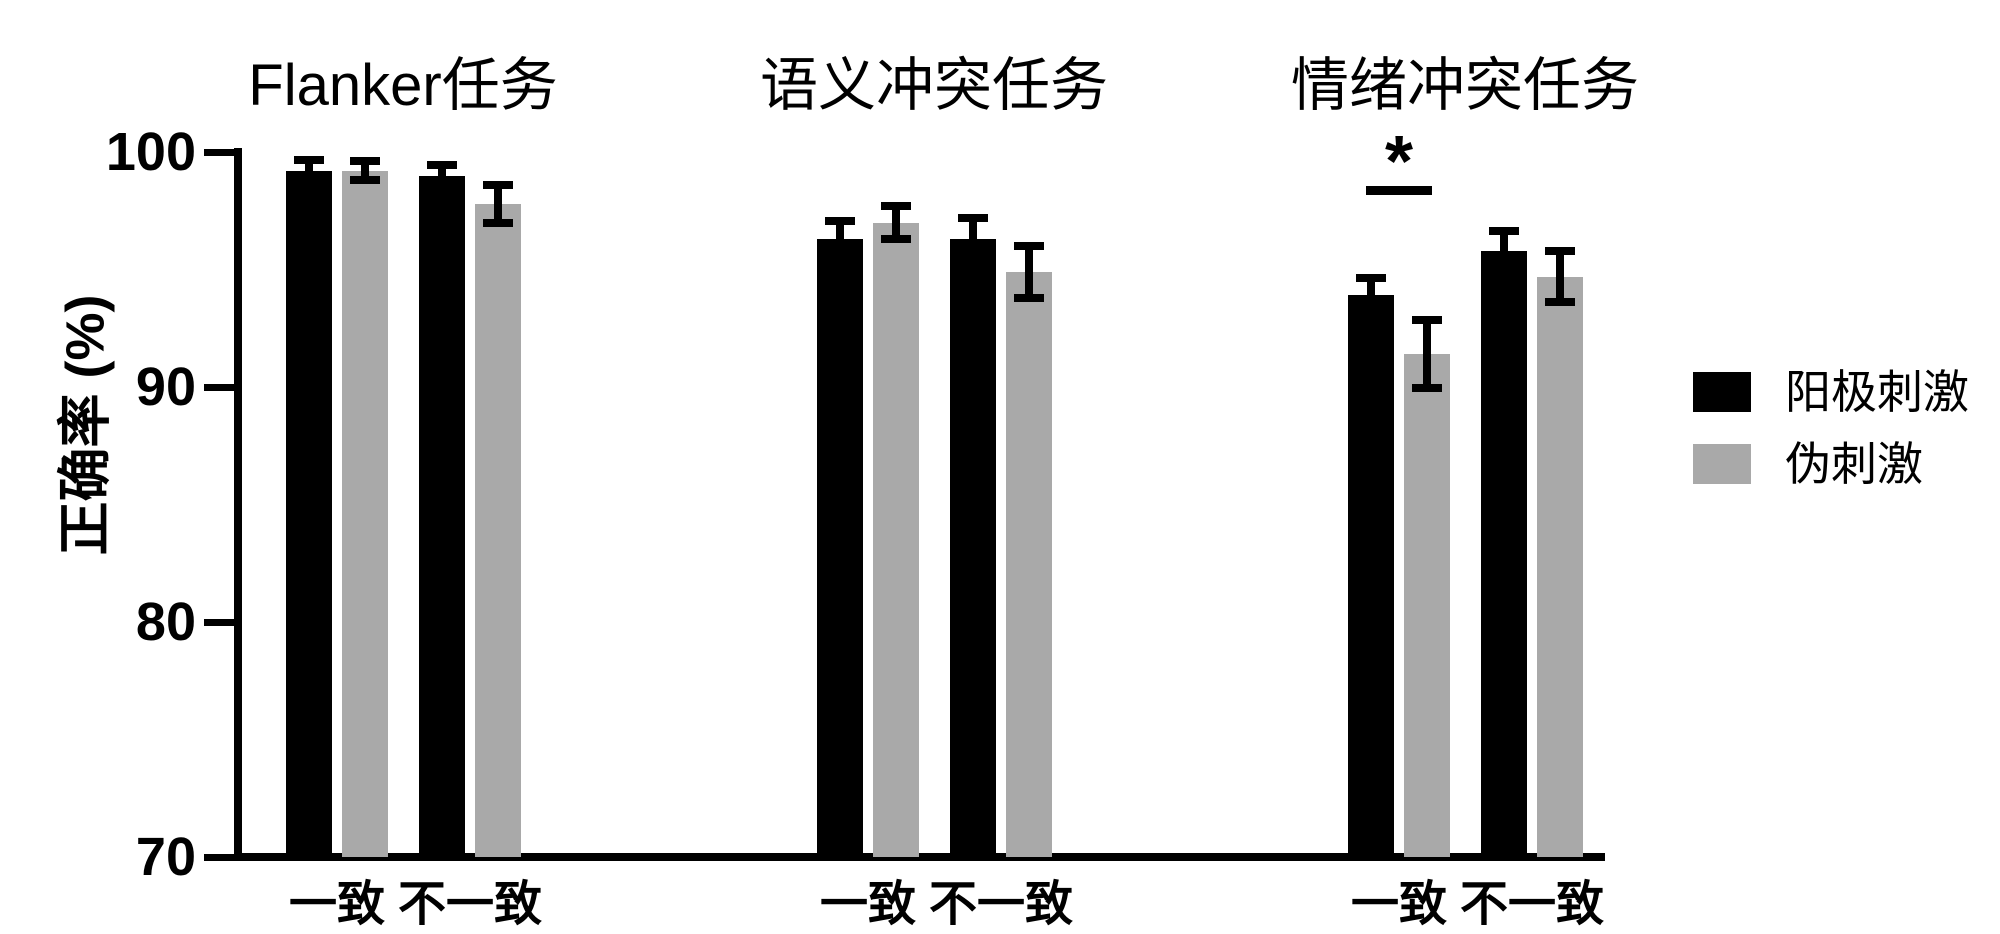 The image size is (2000, 934). Describe the element at coordinates (1877, 392) in the screenshot. I see `legend-label: 阳极刺激` at that location.